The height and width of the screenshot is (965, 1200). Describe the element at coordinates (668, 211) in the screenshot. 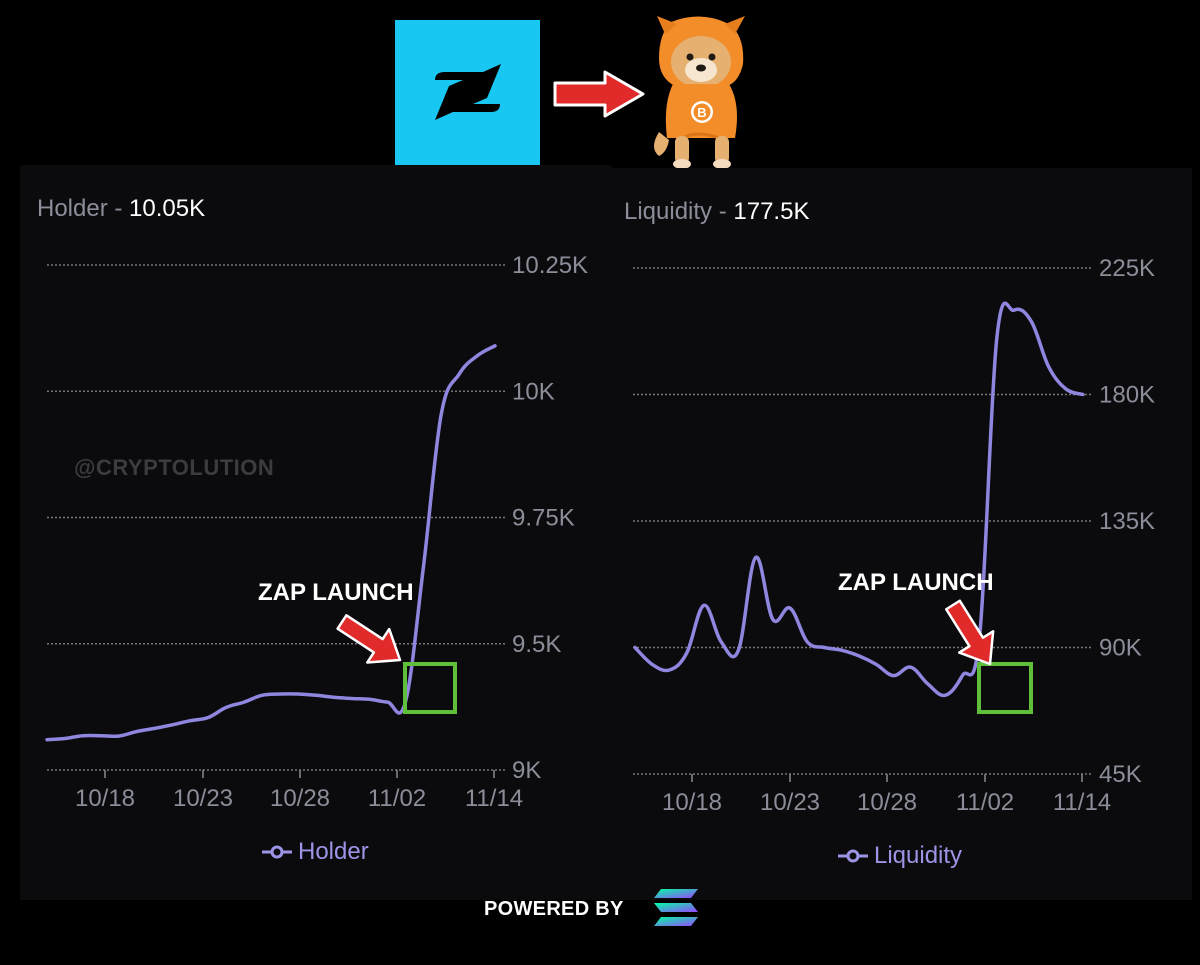

I see `liquidity-title-label: Liquidity` at that location.